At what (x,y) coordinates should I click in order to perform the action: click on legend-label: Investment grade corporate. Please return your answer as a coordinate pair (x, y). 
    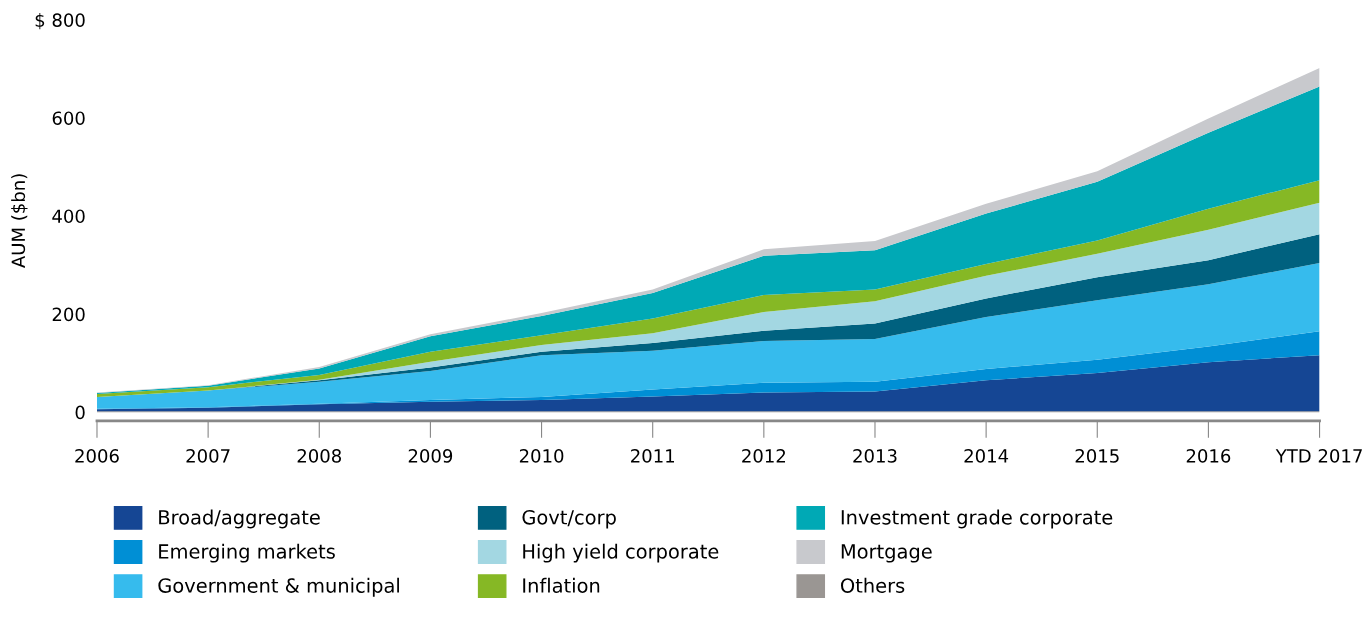
    Looking at the image, I should click on (977, 519).